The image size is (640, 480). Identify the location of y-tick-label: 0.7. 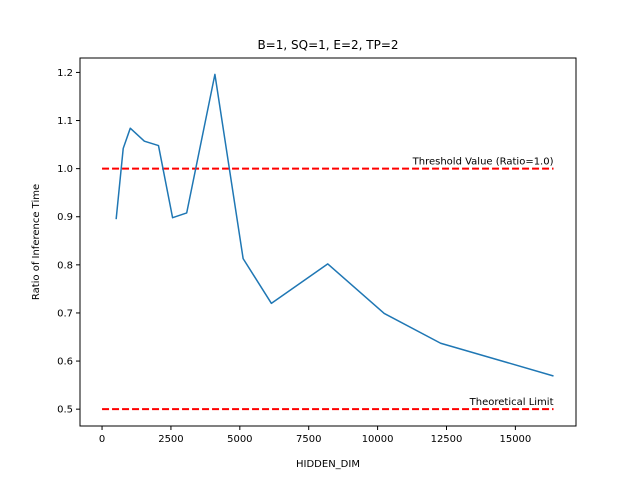
(65, 313).